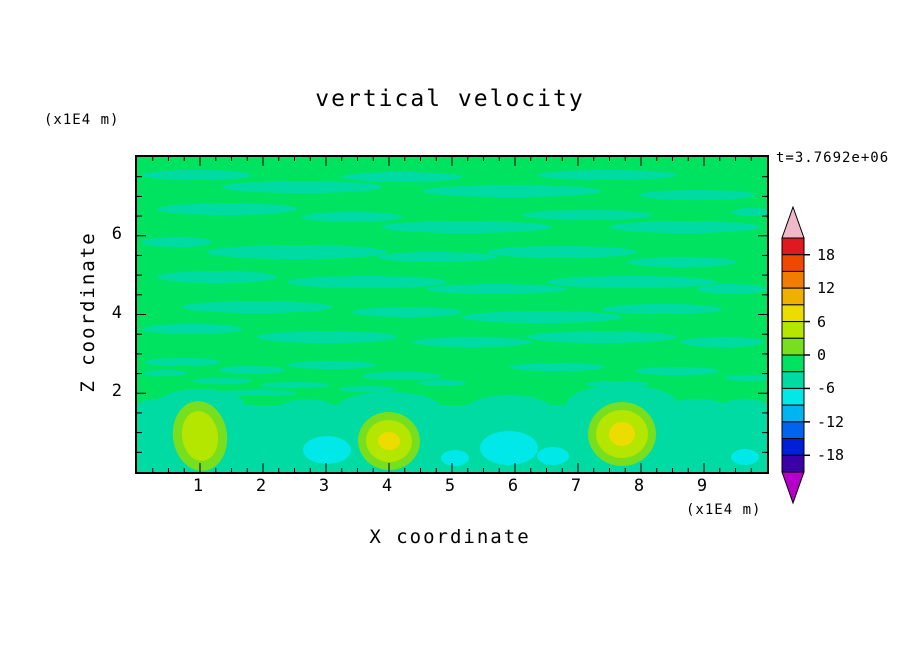 Image resolution: width=904 pixels, height=654 pixels. I want to click on colorbar-label: 12, so click(826, 288).